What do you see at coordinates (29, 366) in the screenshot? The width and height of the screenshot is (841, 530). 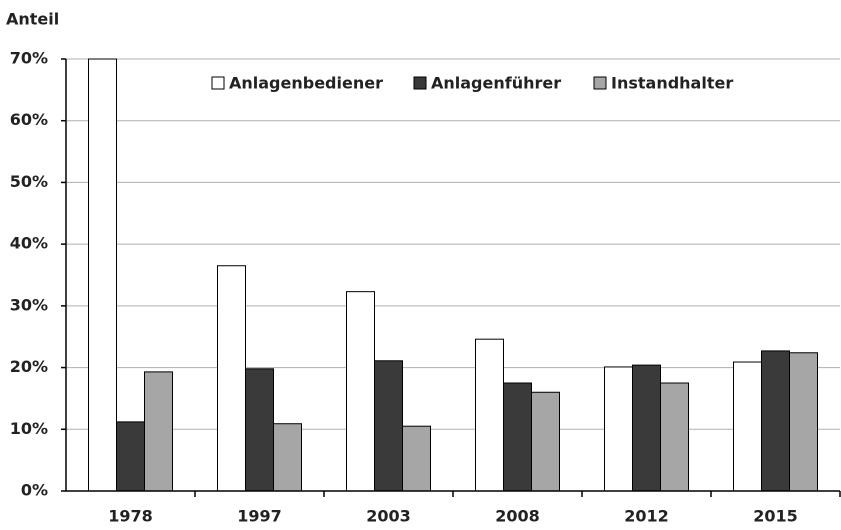 I see `y-tick-label: 20%` at bounding box center [29, 366].